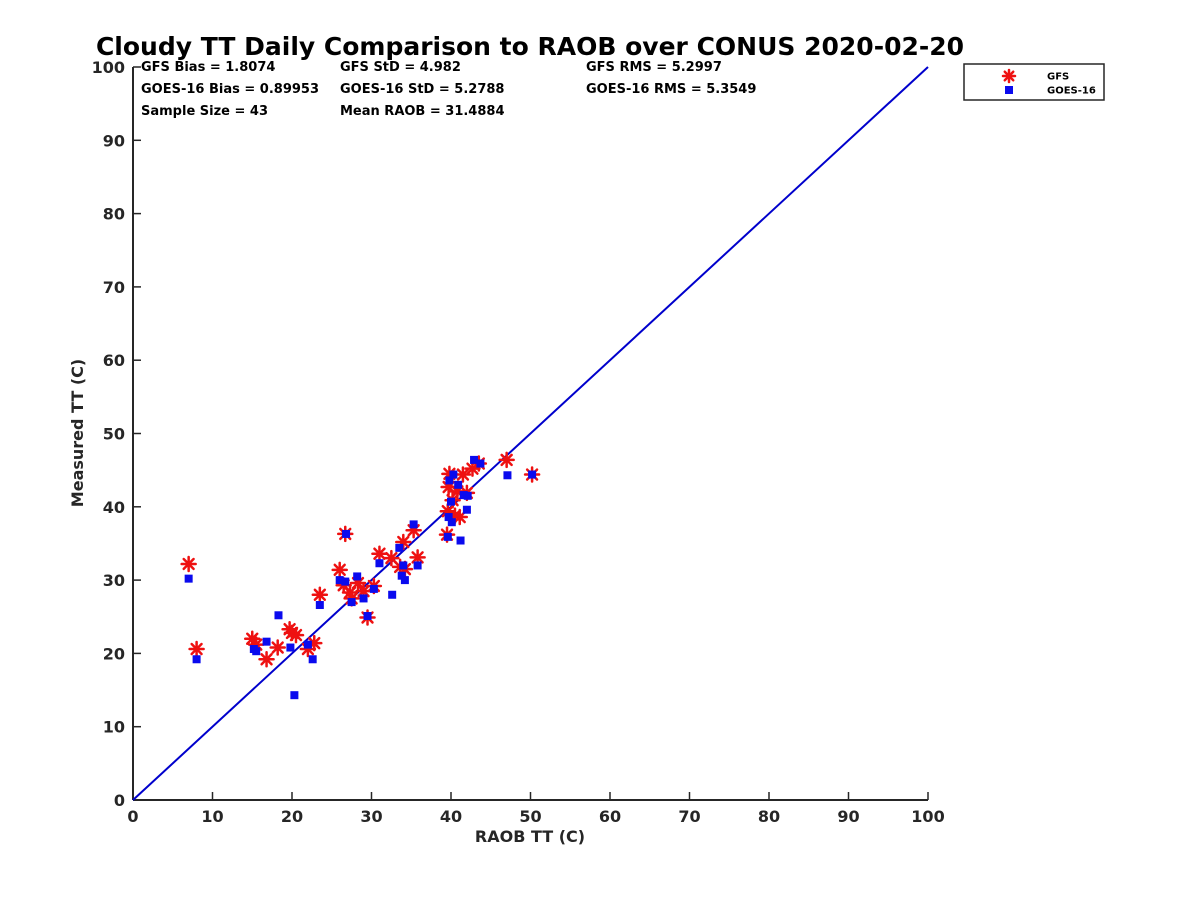 The height and width of the screenshot is (900, 1200). What do you see at coordinates (204, 111) in the screenshot?
I see `stat-text: Sample Size = 43` at bounding box center [204, 111].